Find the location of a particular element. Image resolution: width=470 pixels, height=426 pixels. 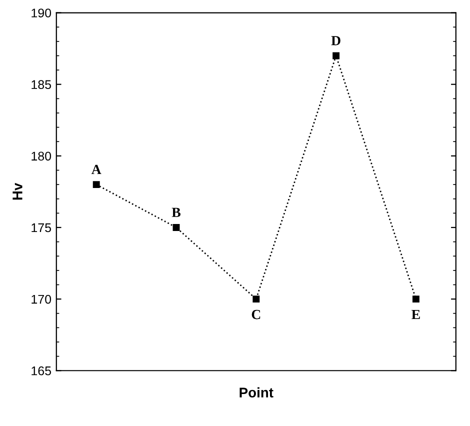

x-tick-label: C is located at coordinates (256, 315).